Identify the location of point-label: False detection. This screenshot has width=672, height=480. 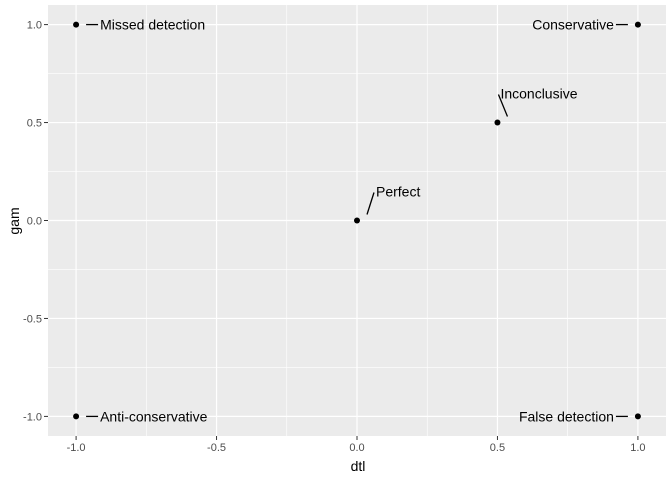
(566, 416).